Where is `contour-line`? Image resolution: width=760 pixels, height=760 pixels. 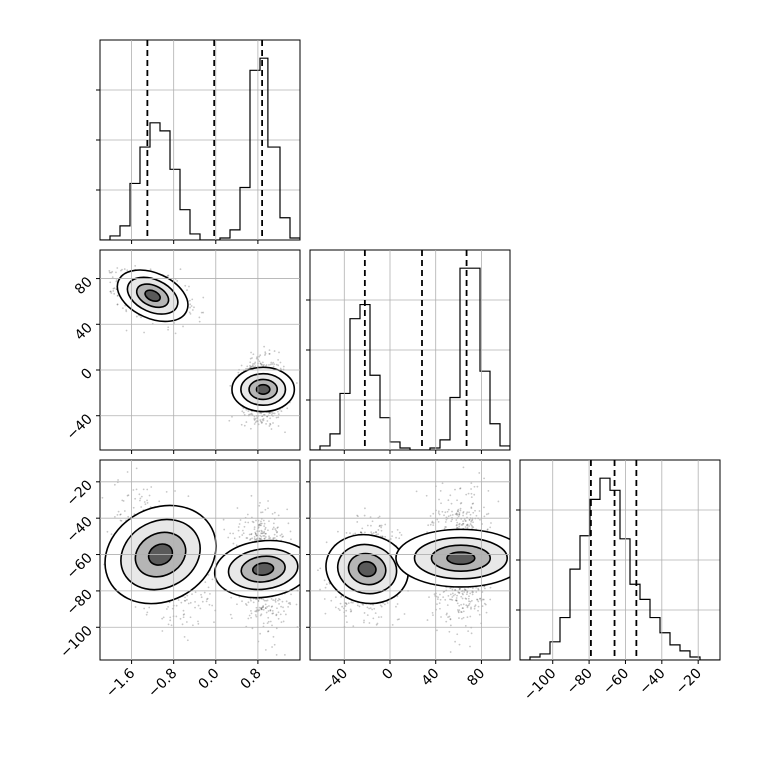 contour-line is located at coordinates (256, 569).